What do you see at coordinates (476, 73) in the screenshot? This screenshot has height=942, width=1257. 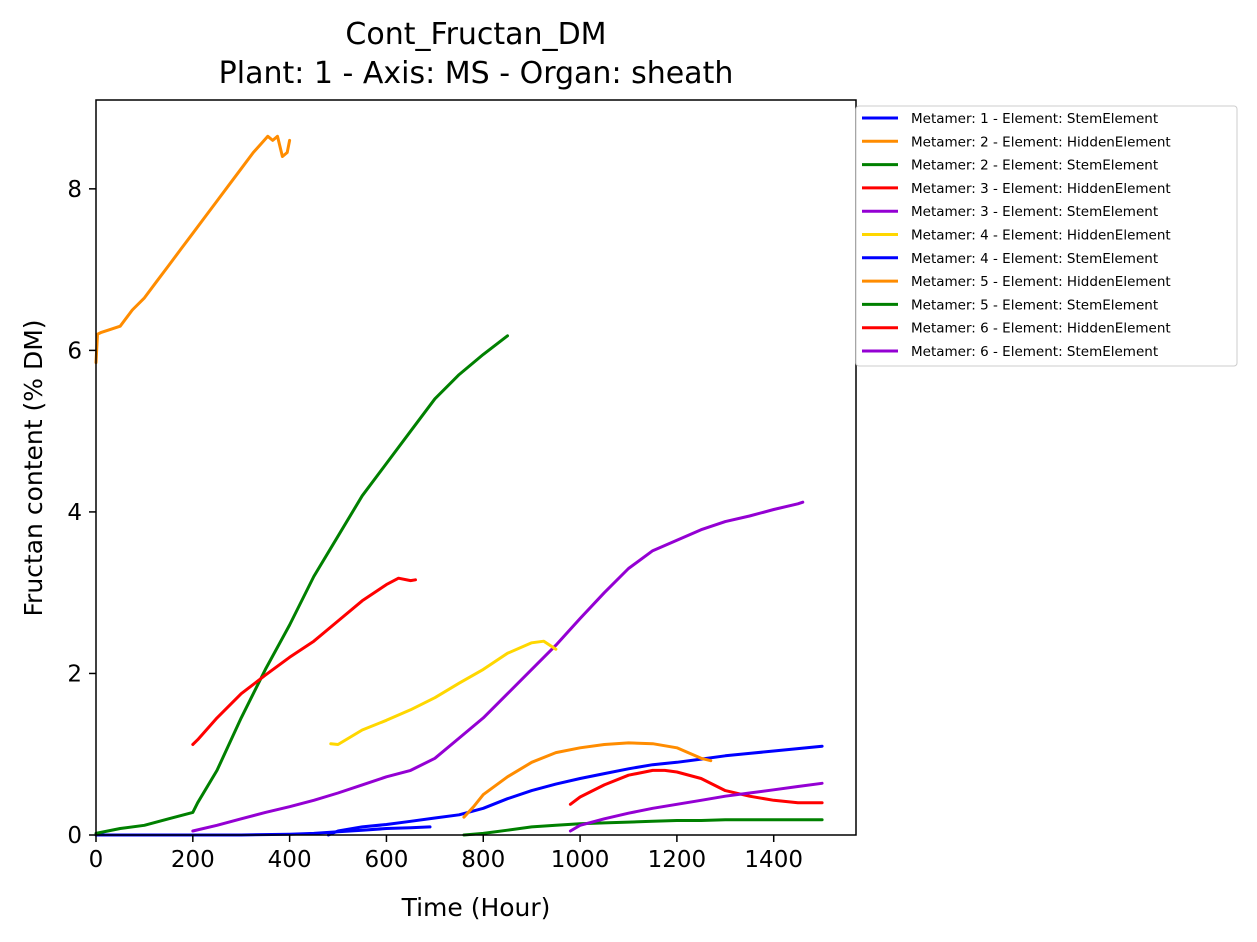 I see `chart-subtitle: Plant: 1 - Axis: MS - Organ: sheath` at bounding box center [476, 73].